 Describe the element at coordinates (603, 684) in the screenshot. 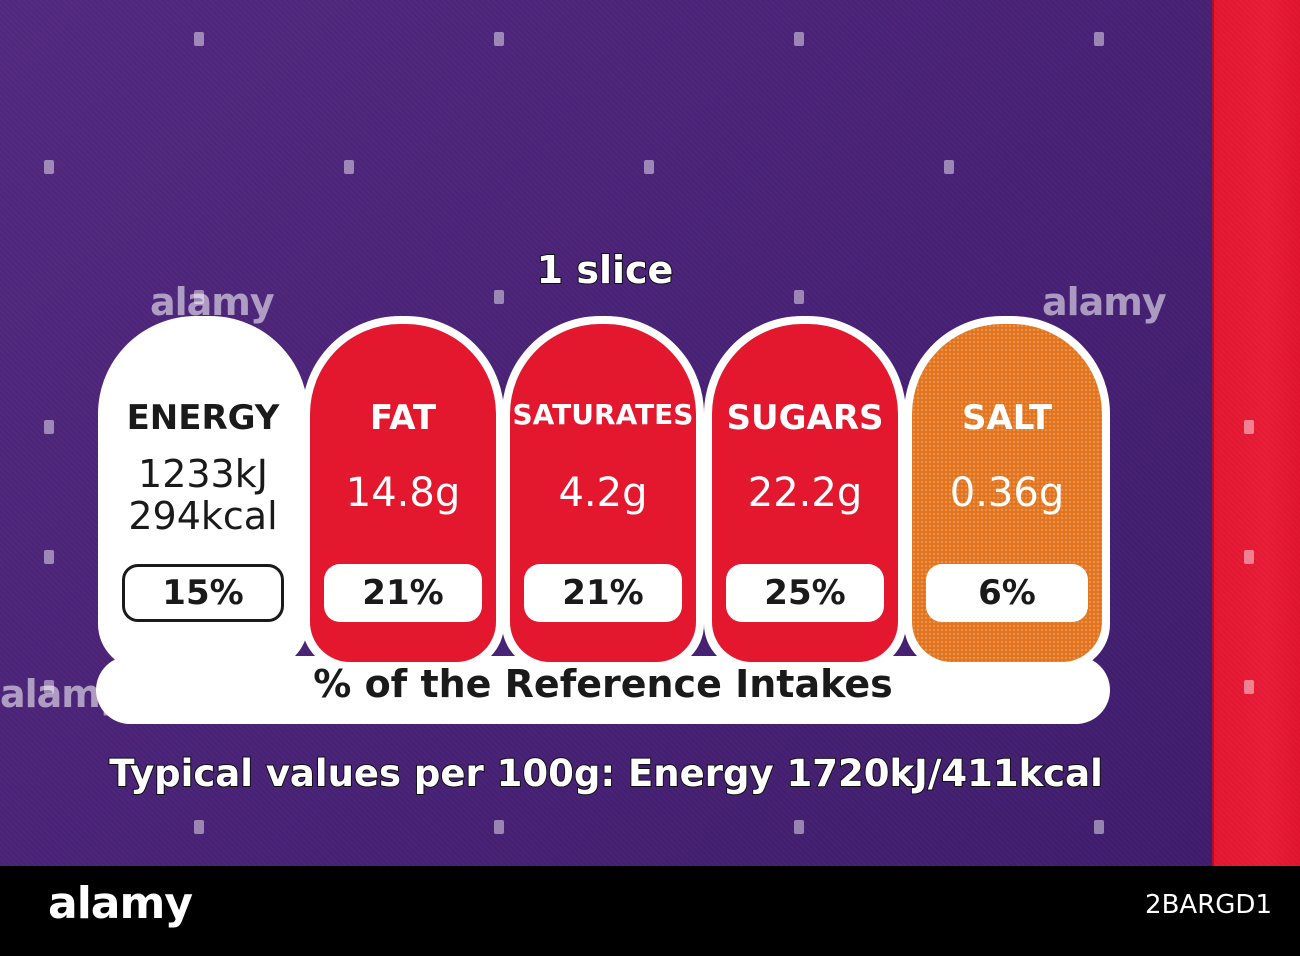

I see `reference-intakes-label: % of the Reference Intakes` at that location.